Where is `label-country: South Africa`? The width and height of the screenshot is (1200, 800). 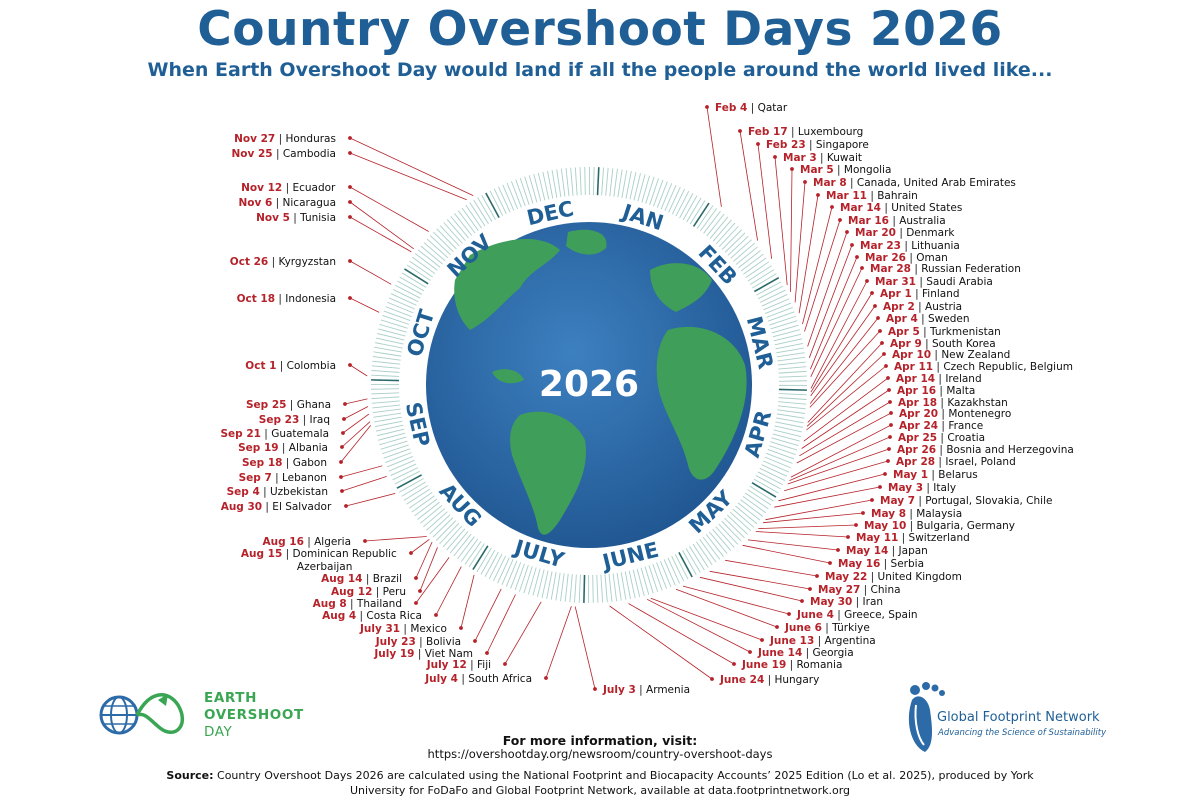 label-country: South Africa is located at coordinates (500, 679).